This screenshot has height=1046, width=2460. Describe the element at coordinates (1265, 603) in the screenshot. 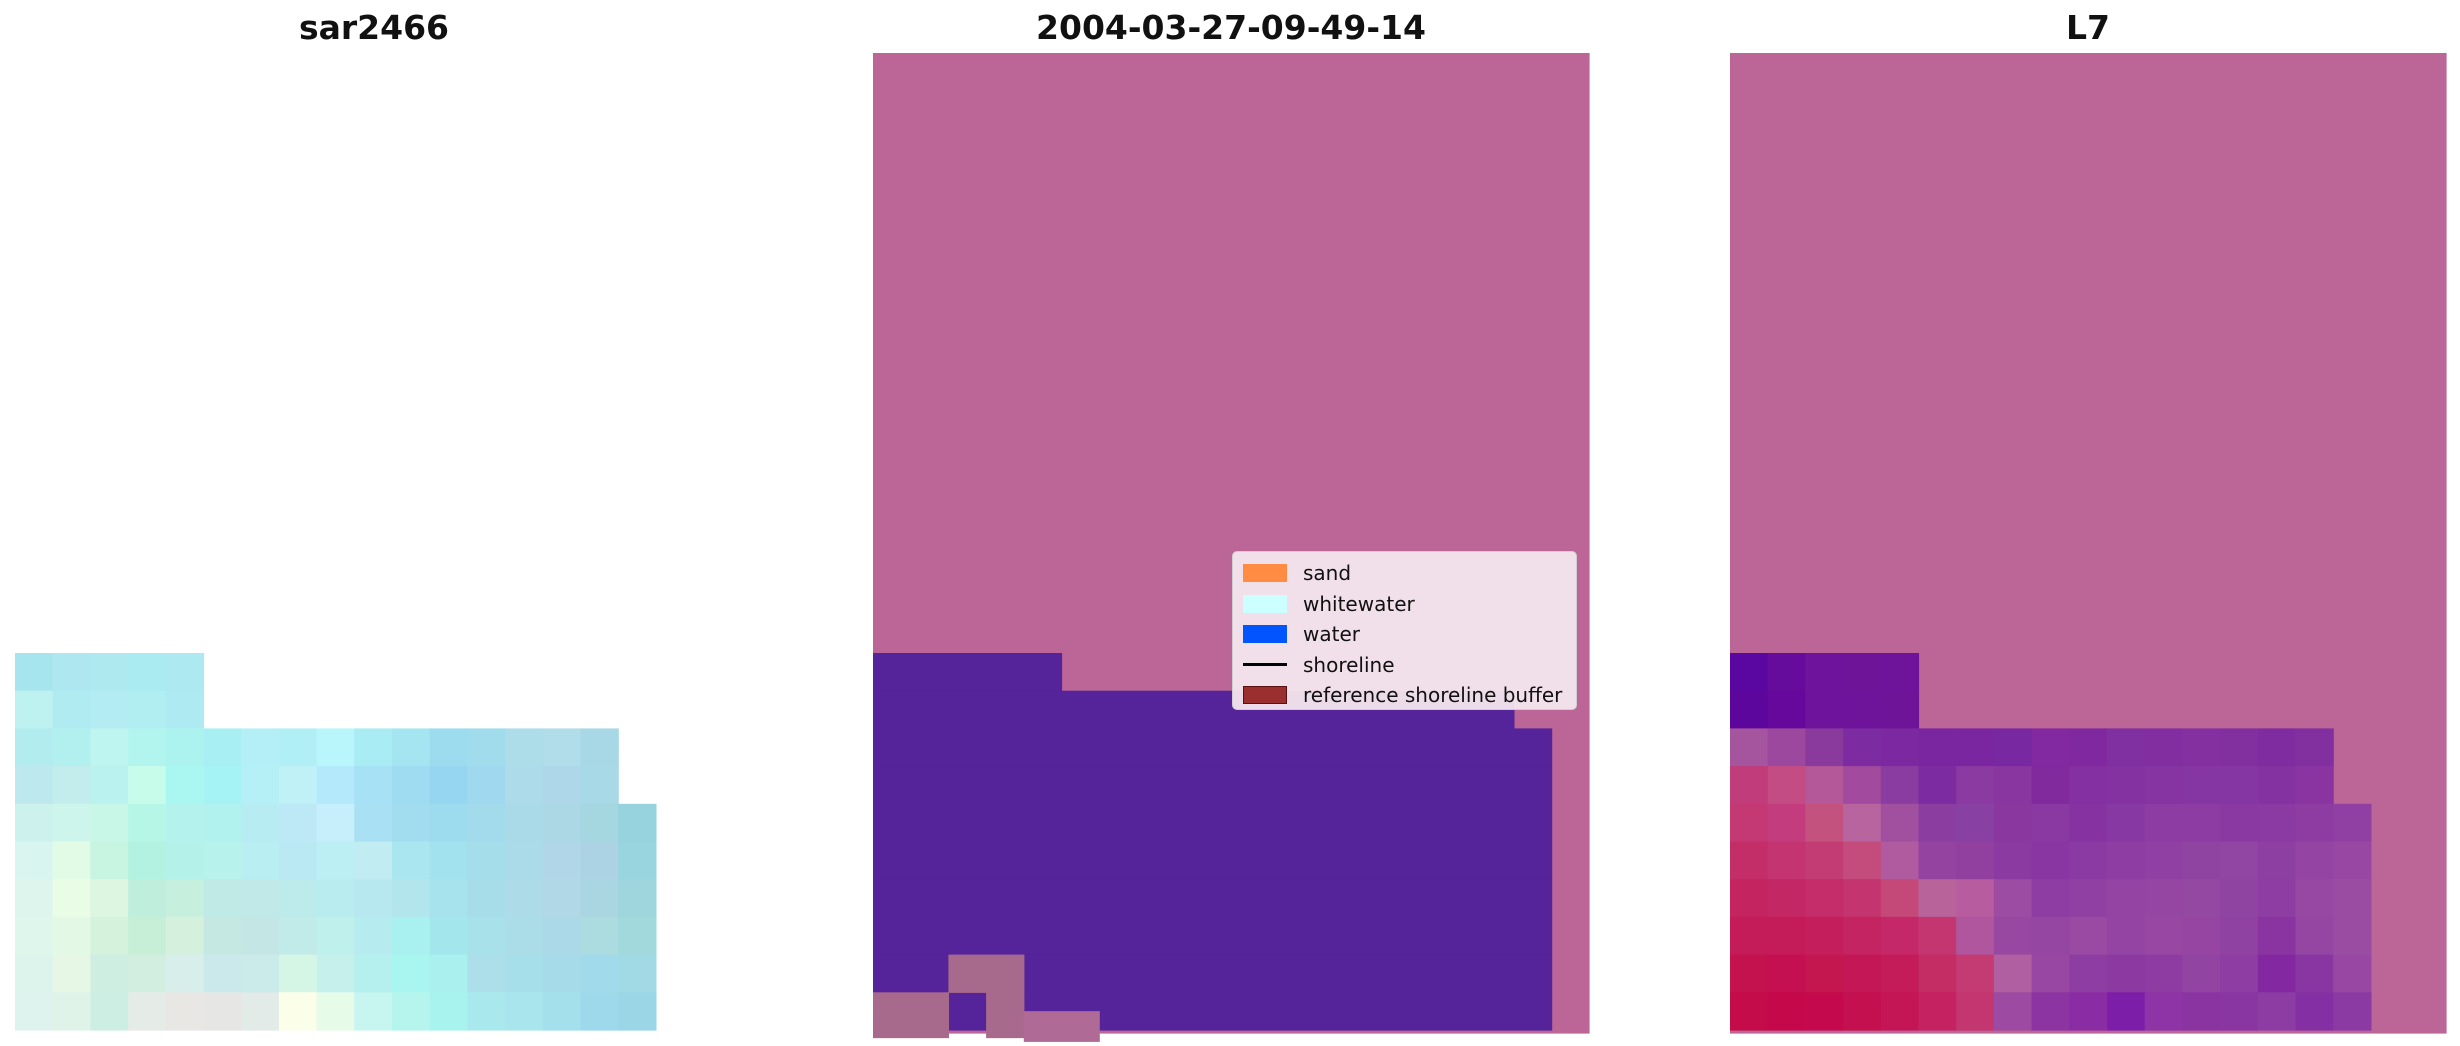

I see `whitewater-swatch` at that location.